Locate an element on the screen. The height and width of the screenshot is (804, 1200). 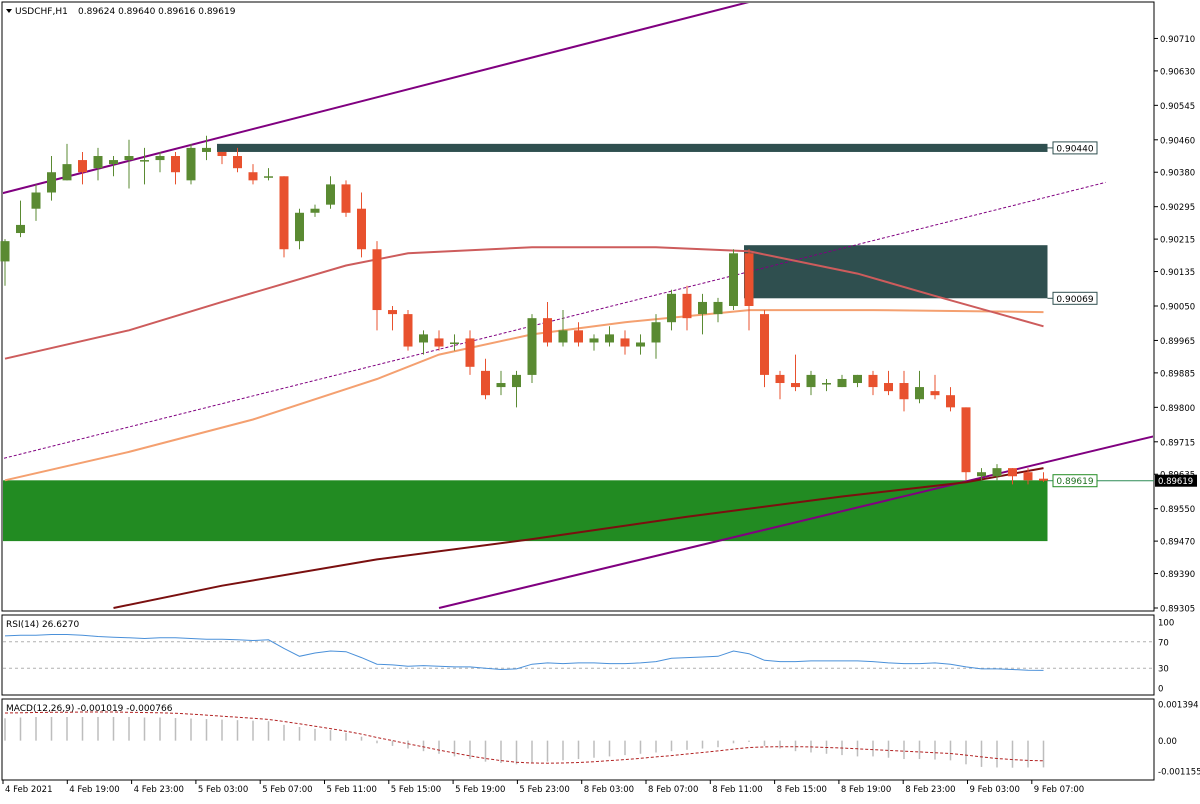
zone-resistance-block is located at coordinates (896, 272).